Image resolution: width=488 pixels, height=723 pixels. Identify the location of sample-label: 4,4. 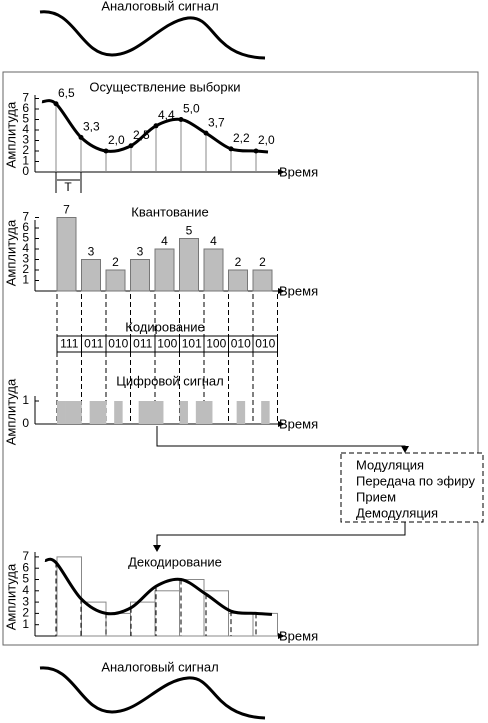
(166, 115).